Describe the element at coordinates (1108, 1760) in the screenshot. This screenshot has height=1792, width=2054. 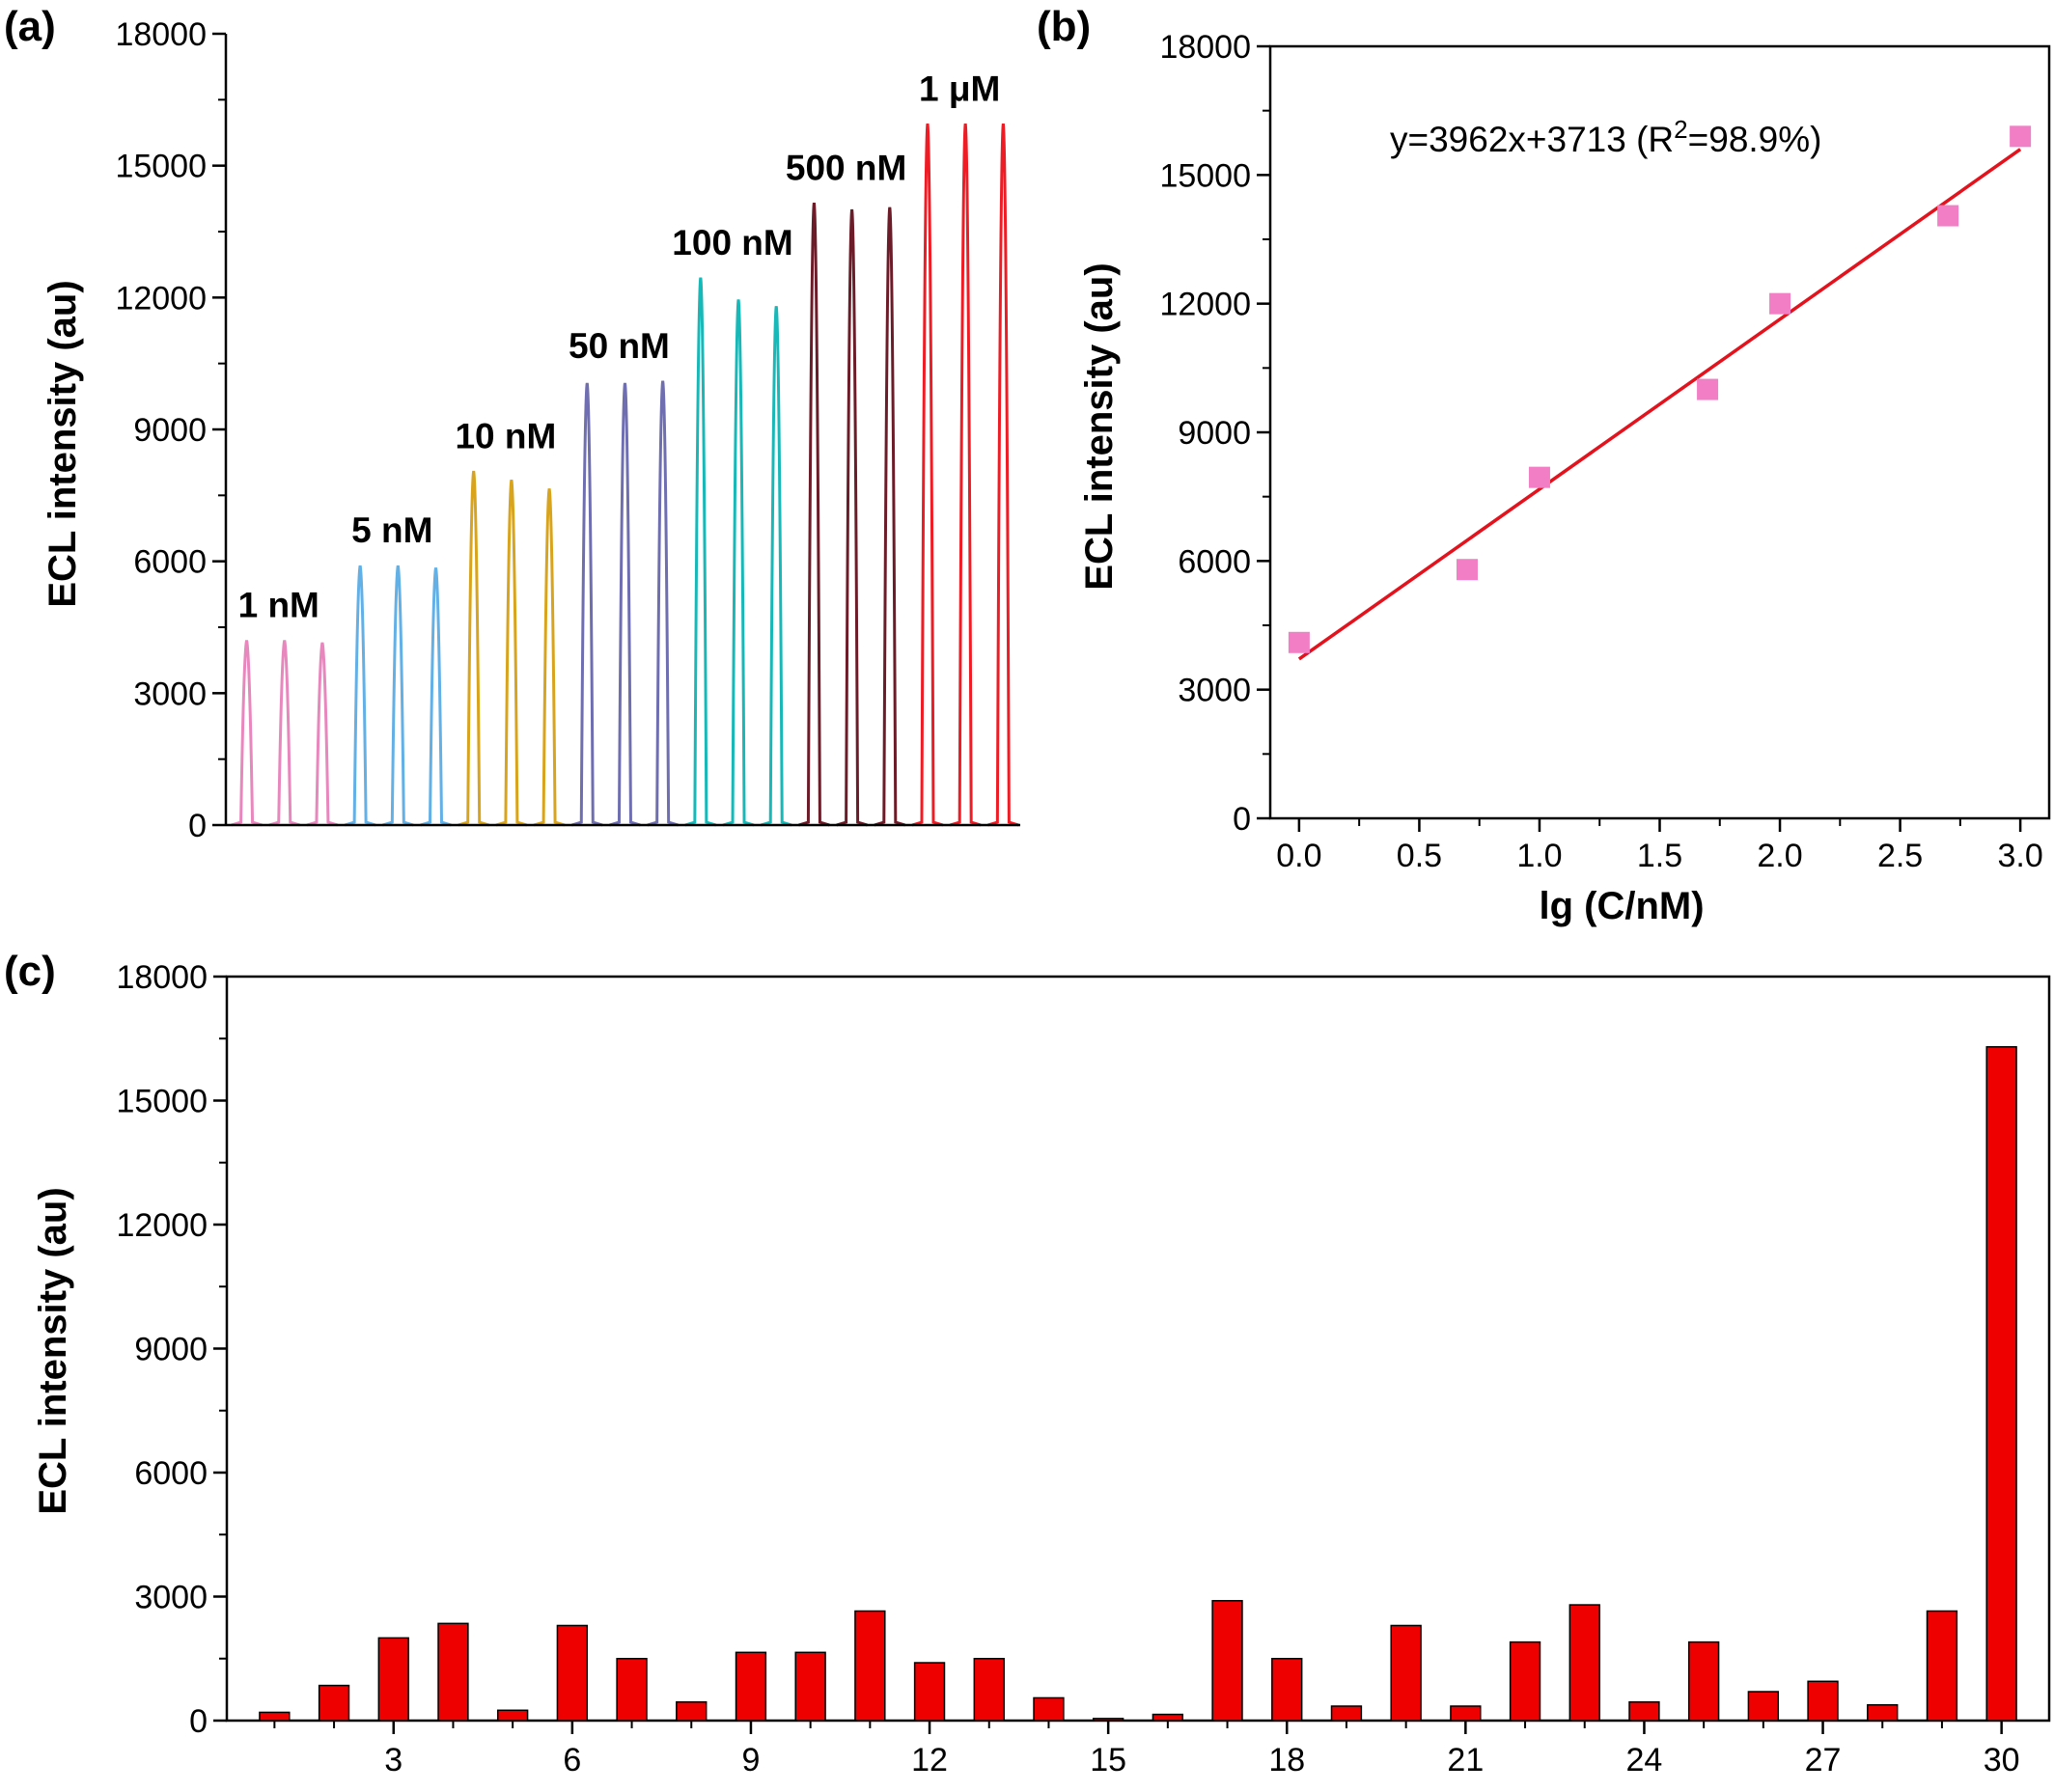
I see `panel-c-xtick-label: 15` at that location.